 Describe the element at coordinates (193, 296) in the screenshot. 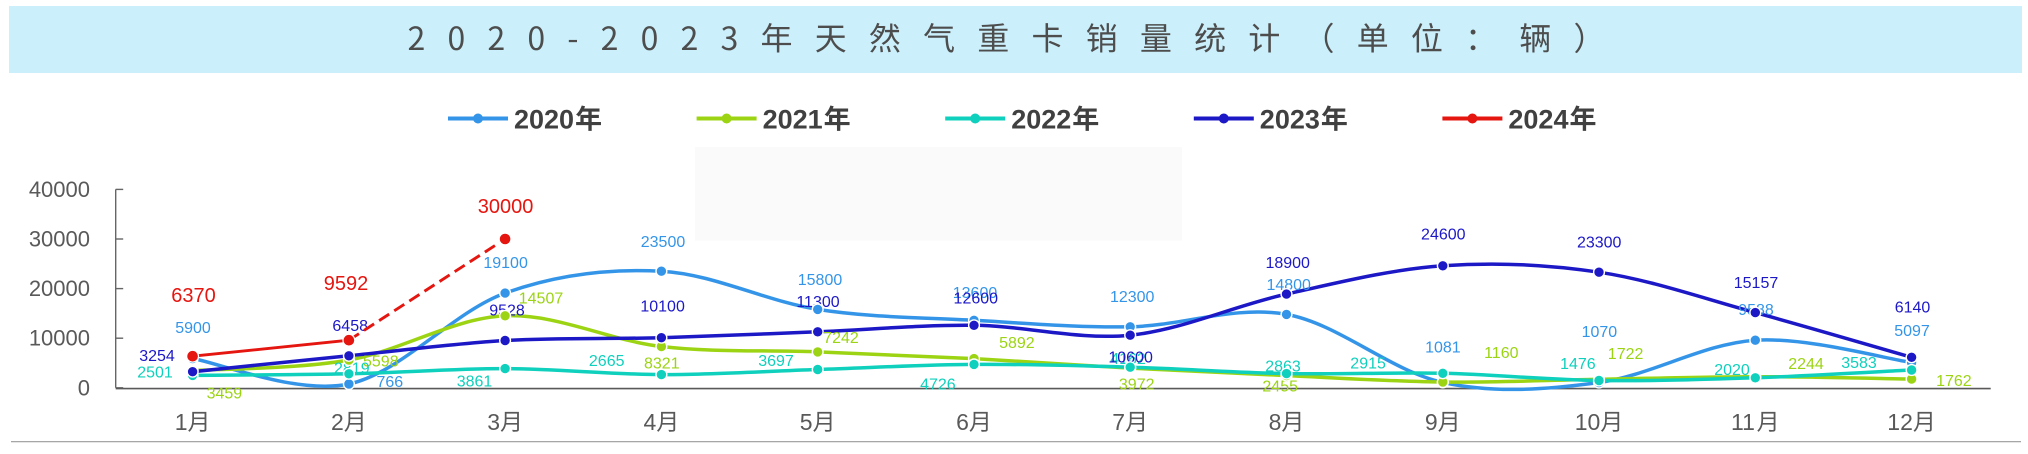

I see `svg-text: 6370` at that location.